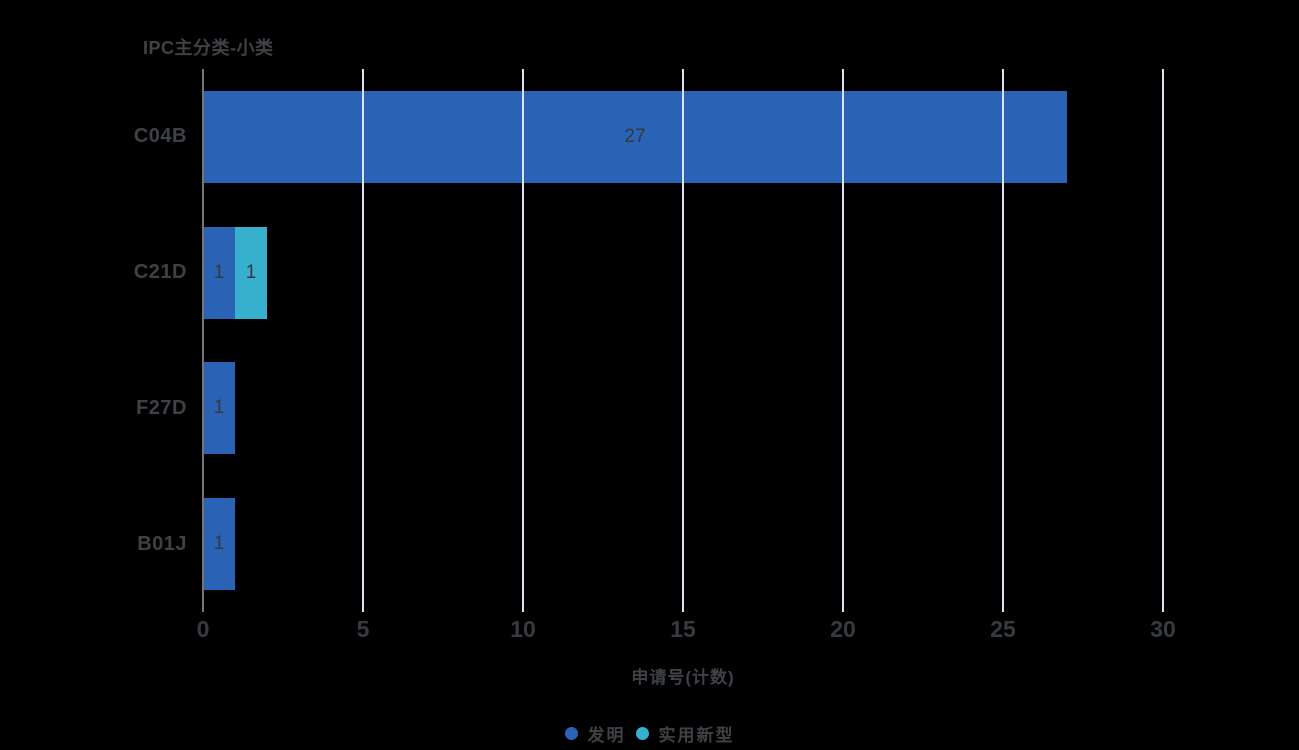 This screenshot has width=1299, height=750. Describe the element at coordinates (160, 272) in the screenshot. I see `category-label: C21D` at that location.